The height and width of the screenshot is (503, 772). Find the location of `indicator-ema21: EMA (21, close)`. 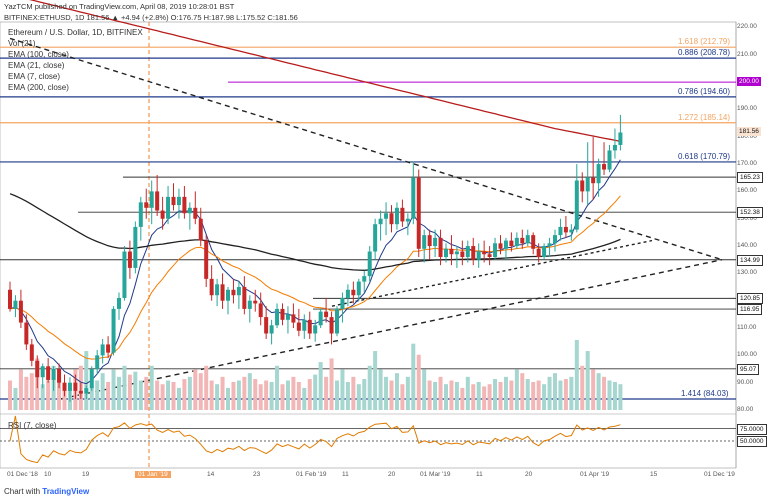

indicator-ema21: EMA (21, close) is located at coordinates (36, 65).